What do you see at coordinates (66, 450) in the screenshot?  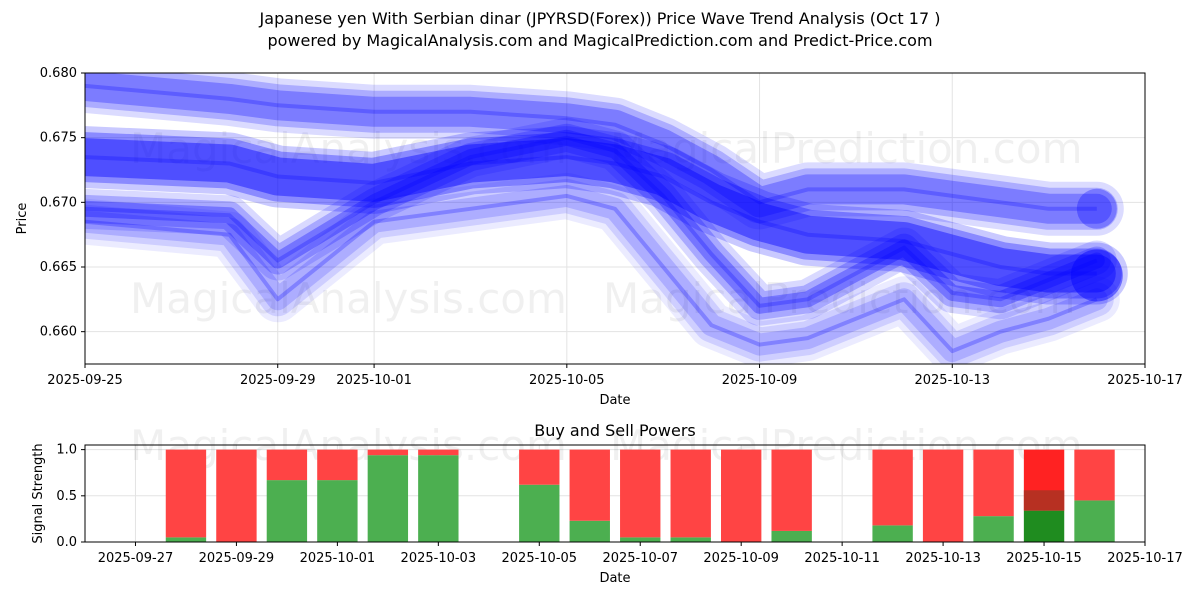 I see `y-tick-label: 1.0` at bounding box center [66, 450].